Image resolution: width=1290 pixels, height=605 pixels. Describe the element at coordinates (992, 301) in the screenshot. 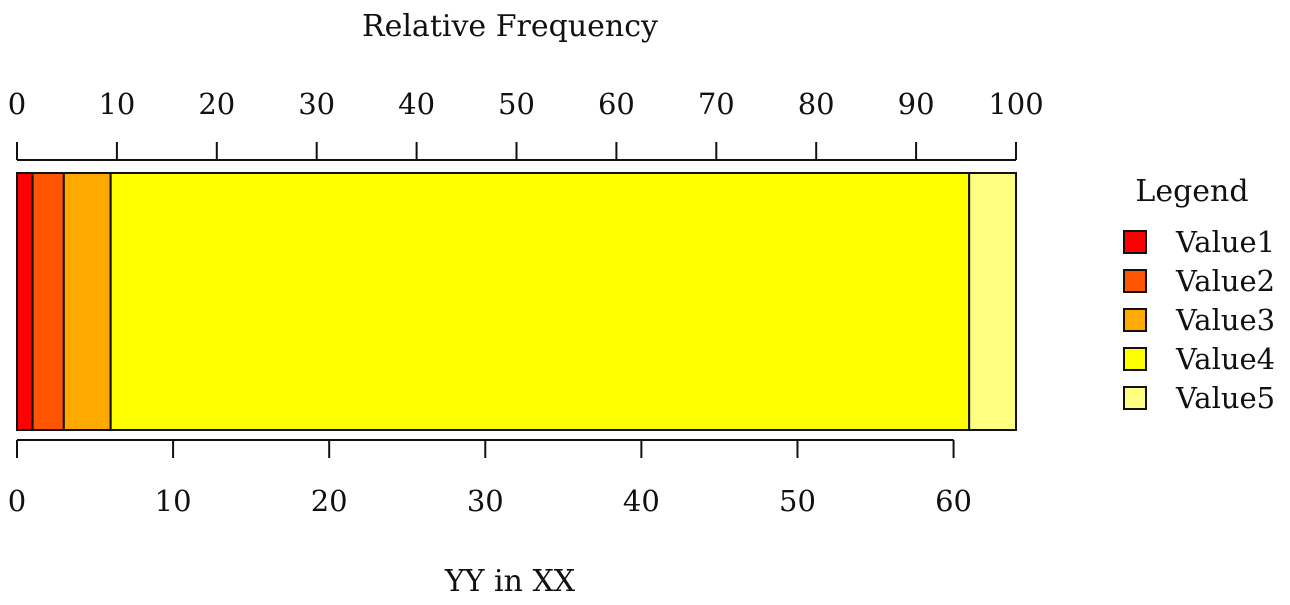

I see `bar-segment-value5` at that location.